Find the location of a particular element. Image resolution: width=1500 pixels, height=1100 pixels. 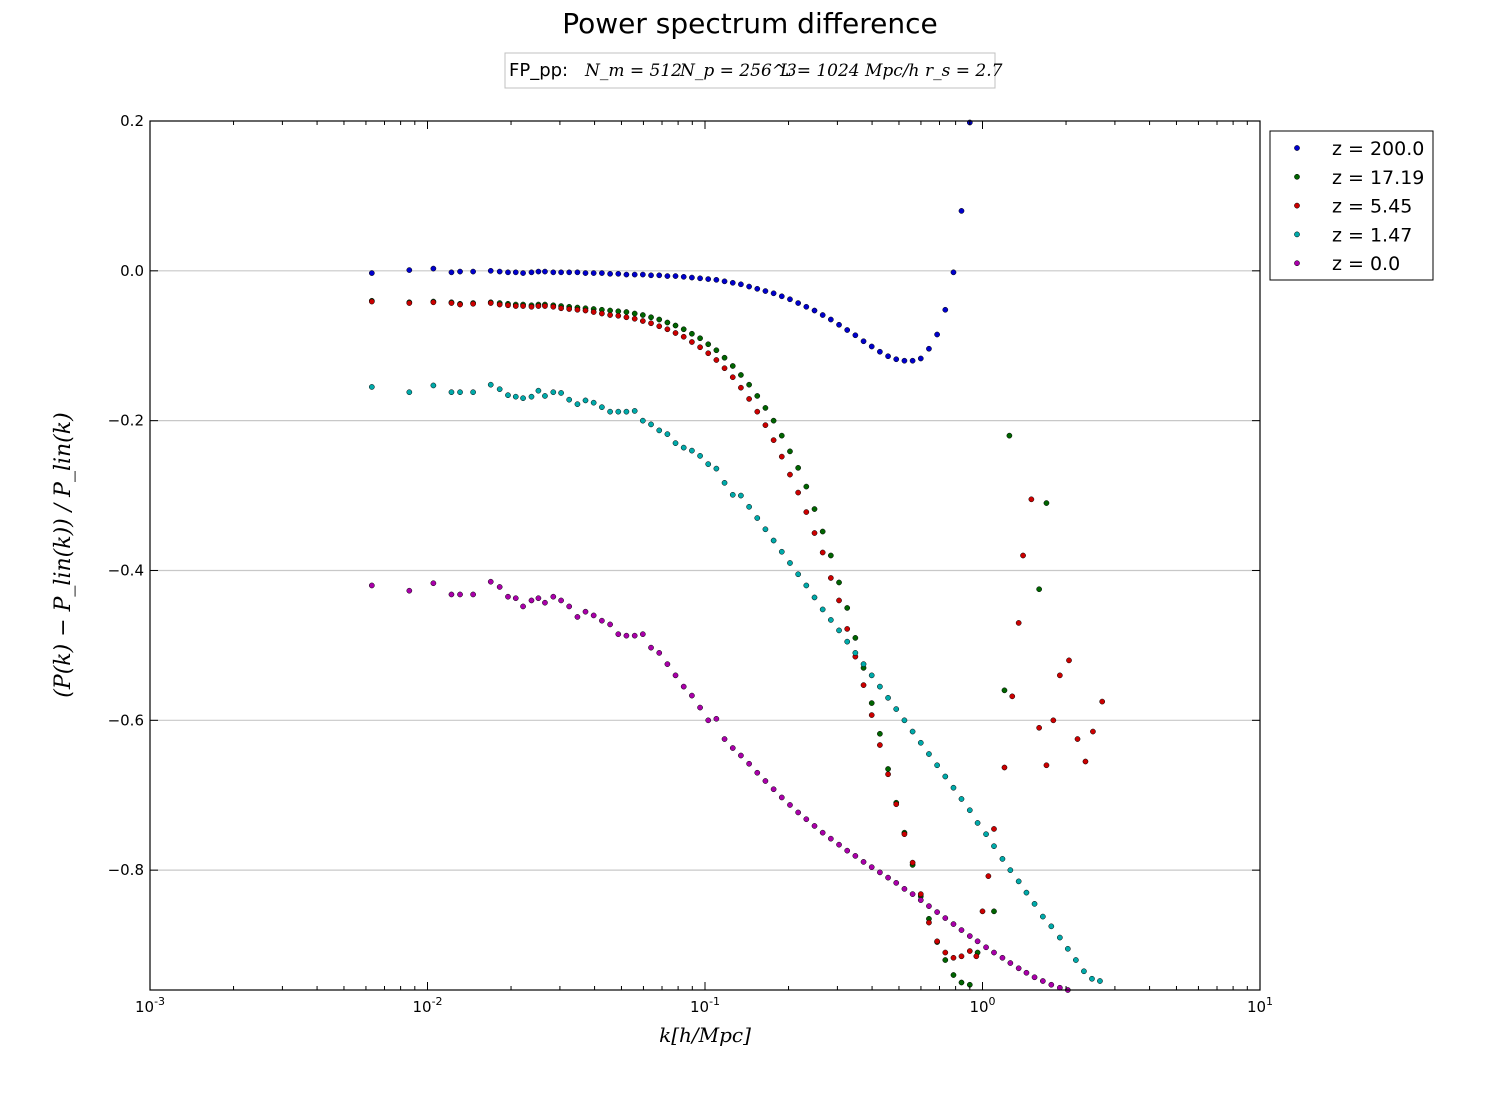

y-tick-label: 0.0 is located at coordinates (132, 271).